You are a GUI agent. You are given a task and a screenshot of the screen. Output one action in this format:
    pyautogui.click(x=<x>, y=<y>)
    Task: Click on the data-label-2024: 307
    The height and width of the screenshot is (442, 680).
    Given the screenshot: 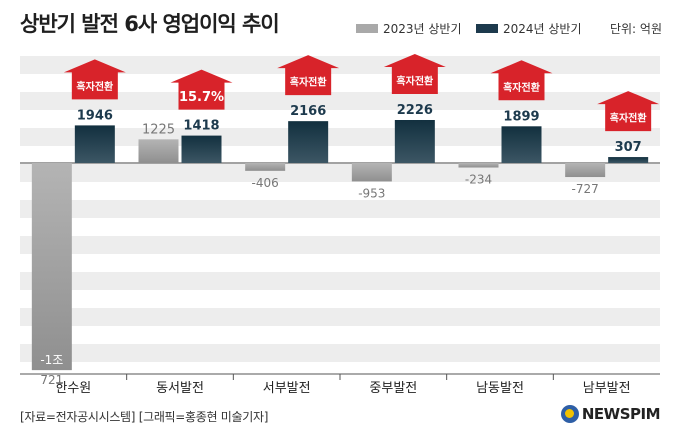 What is the action you would take?
    pyautogui.click(x=628, y=147)
    